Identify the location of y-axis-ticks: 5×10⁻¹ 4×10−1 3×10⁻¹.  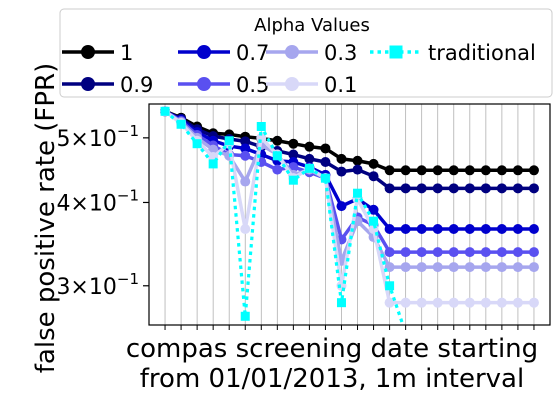
(102, 211).